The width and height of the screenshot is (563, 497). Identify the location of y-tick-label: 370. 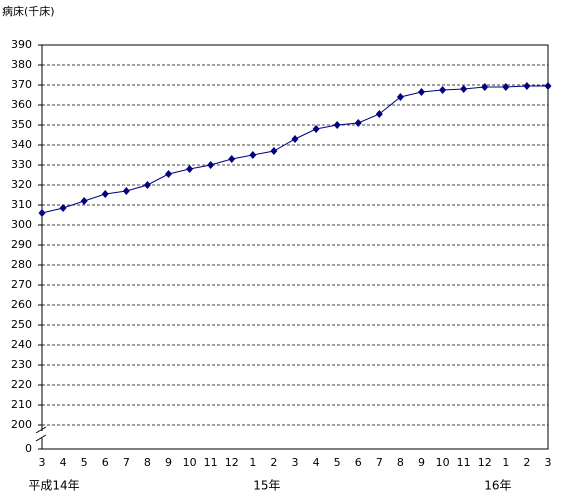
(21, 84).